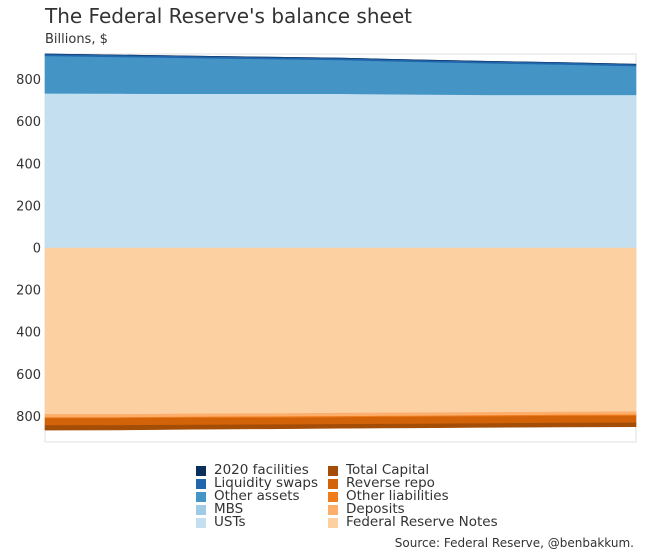 This screenshot has height=560, width=650. Describe the element at coordinates (375, 509) in the screenshot. I see `legend-label: Deposits` at that location.